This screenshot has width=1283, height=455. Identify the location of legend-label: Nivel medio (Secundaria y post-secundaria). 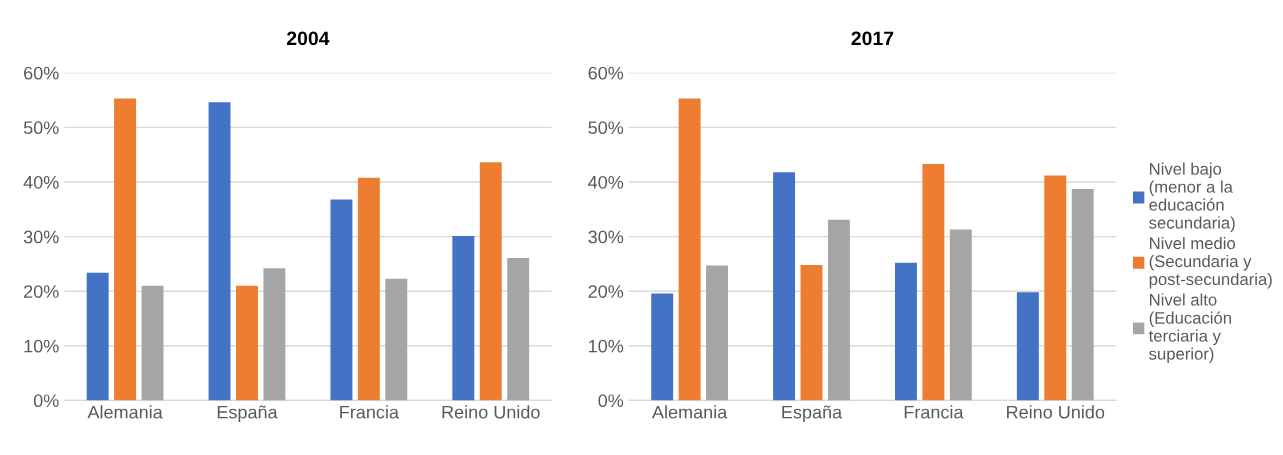
(1210, 262).